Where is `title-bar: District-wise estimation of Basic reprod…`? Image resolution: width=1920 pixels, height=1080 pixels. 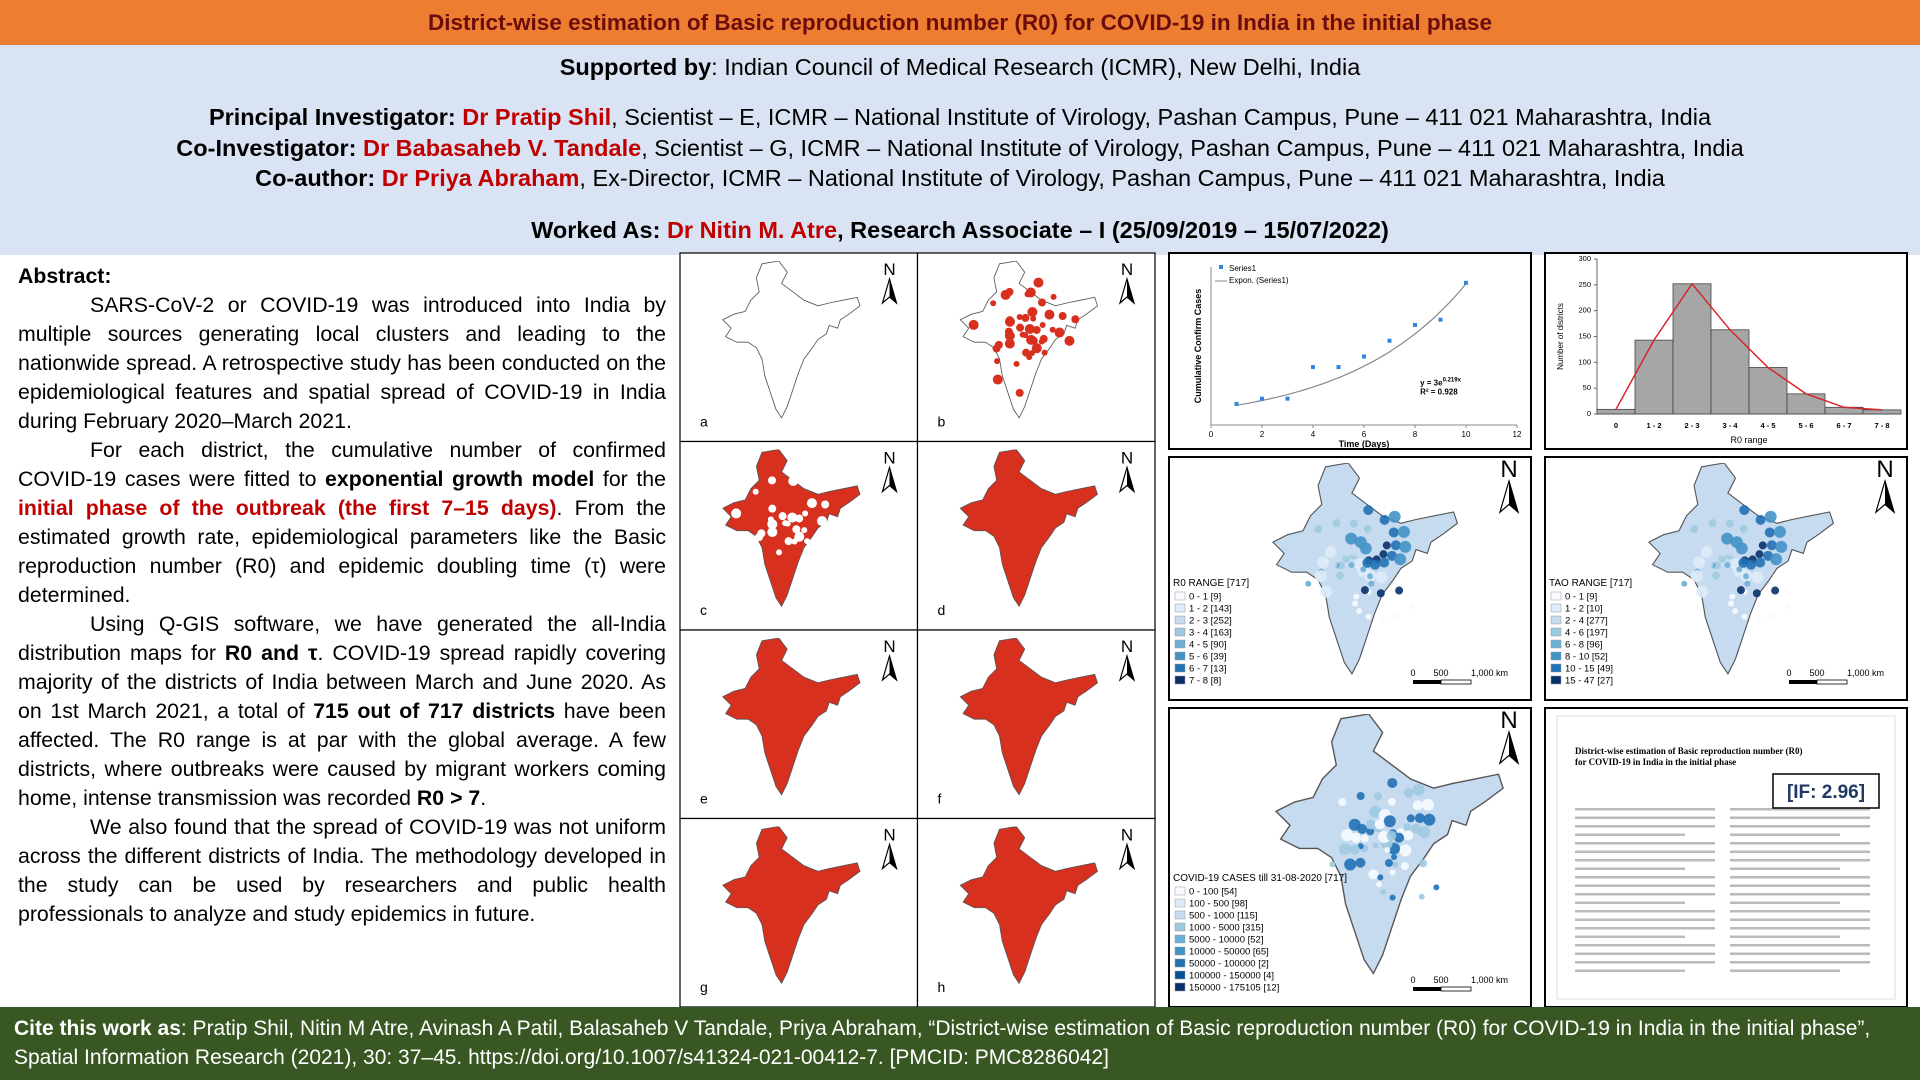
title-bar: District-wise estimation of Basic reprod… is located at coordinates (960, 22).